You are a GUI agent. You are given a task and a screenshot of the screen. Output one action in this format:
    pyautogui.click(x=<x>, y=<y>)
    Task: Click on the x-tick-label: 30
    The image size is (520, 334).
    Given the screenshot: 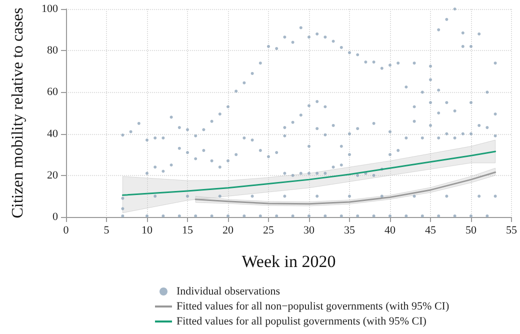 What is the action you would take?
    pyautogui.click(x=309, y=230)
    